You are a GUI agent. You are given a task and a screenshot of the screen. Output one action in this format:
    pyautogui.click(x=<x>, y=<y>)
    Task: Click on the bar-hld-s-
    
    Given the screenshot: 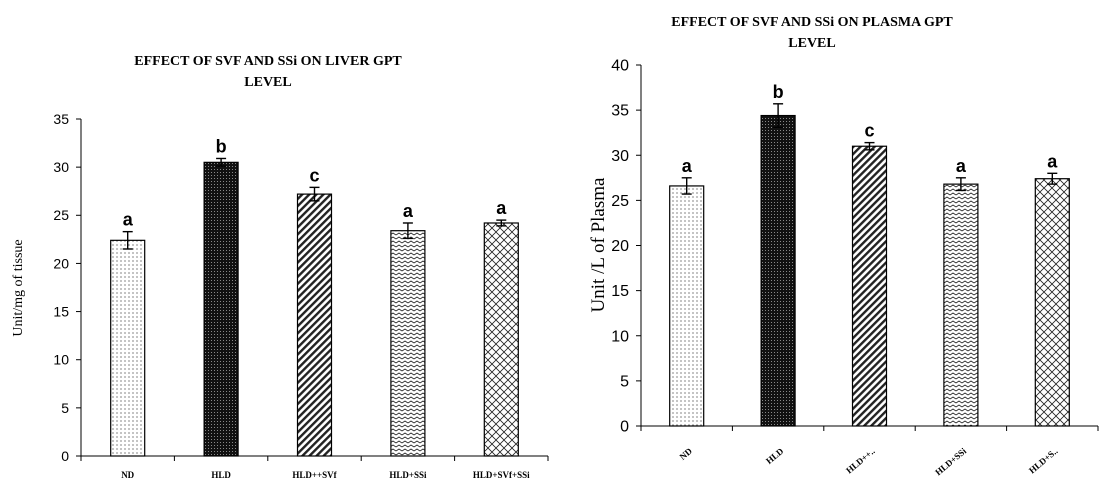 What is the action you would take?
    pyautogui.click(x=1052, y=302)
    